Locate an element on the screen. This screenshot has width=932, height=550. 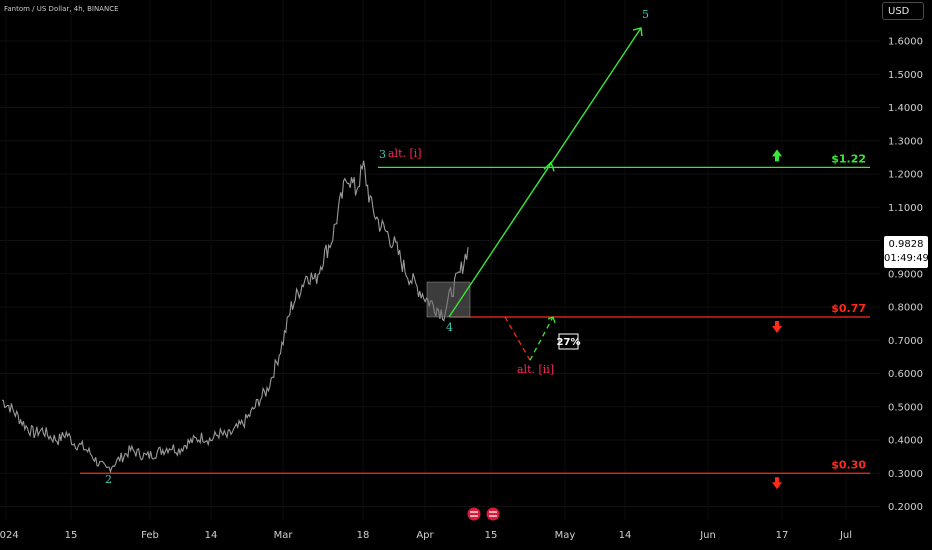
countdown-timer: 01:49:49 is located at coordinates (906, 258).